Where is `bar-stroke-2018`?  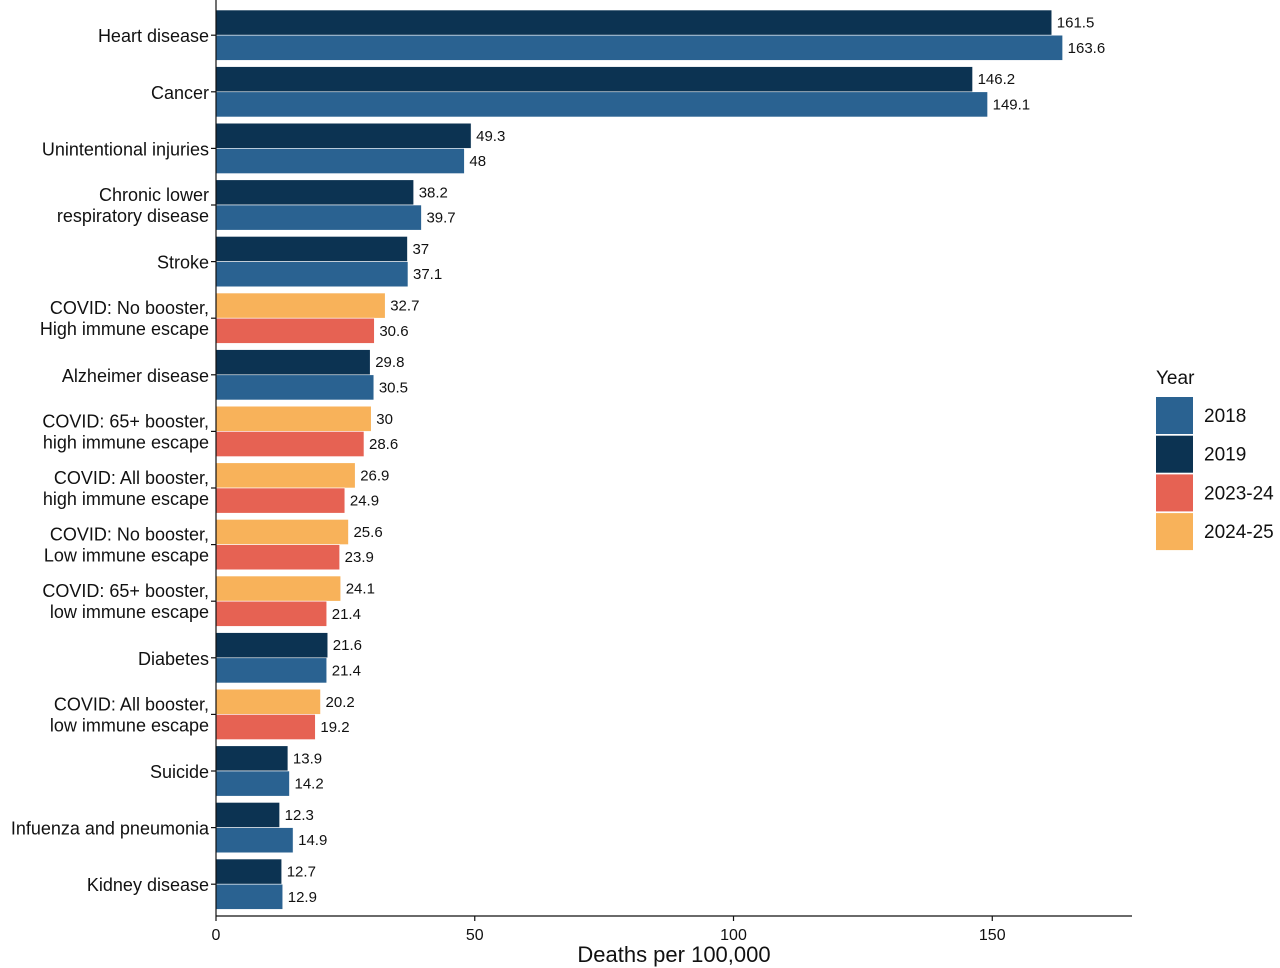
bar-stroke-2018 is located at coordinates (312, 274).